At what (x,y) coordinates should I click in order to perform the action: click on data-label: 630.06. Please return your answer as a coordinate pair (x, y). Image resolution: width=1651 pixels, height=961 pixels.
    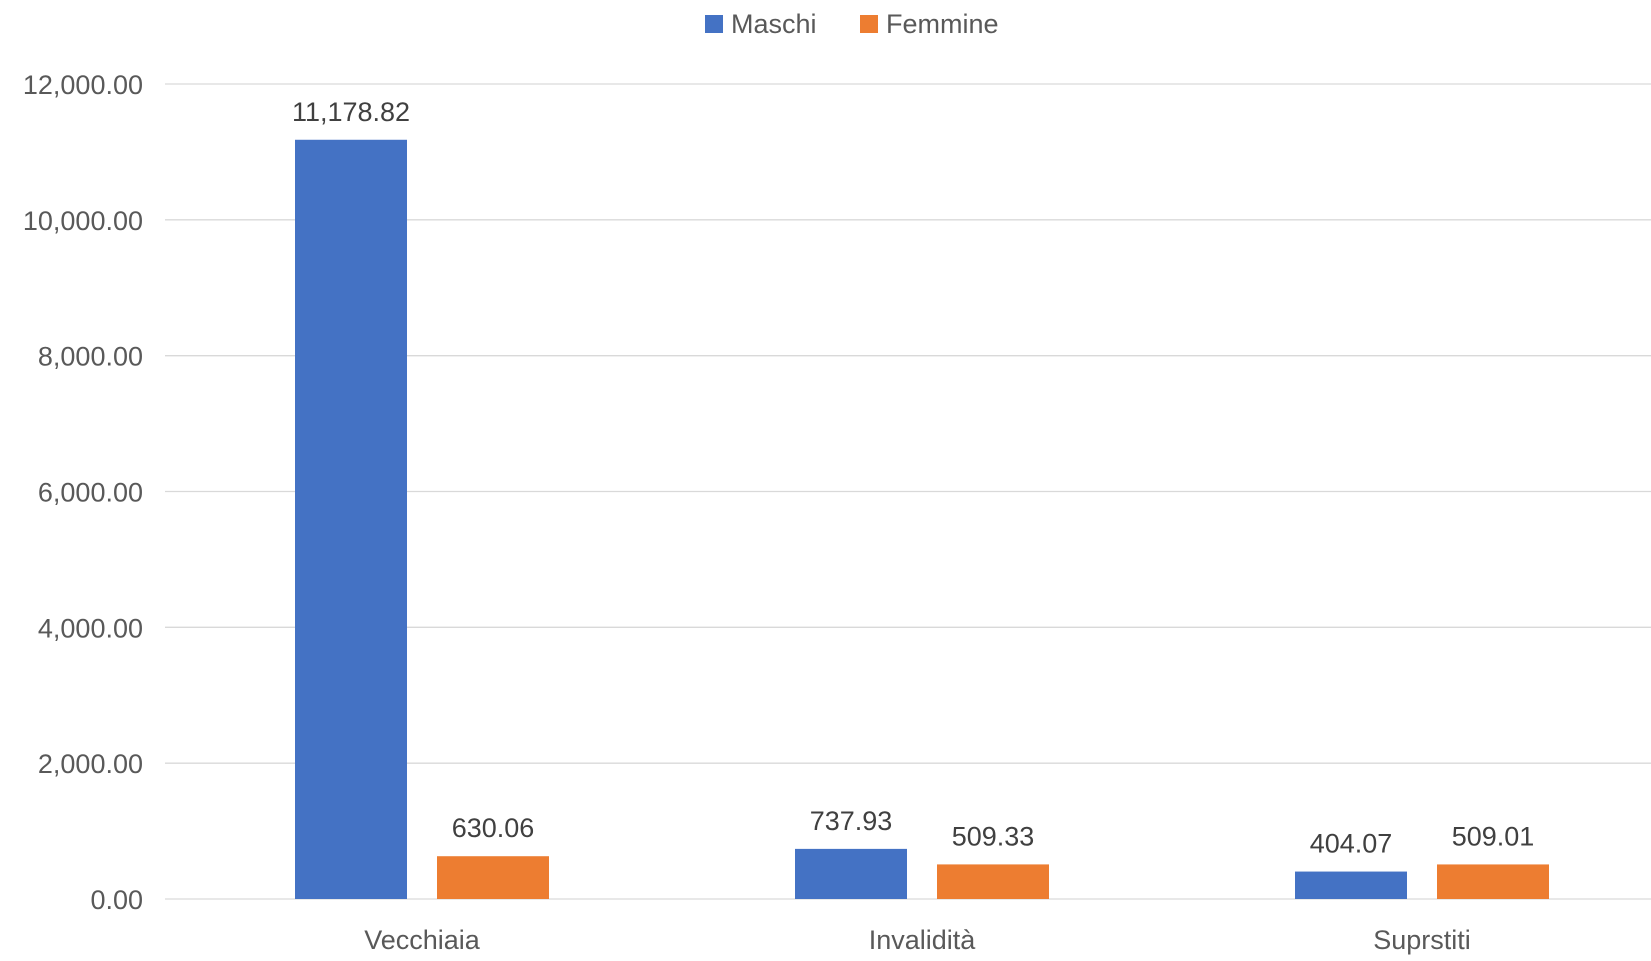
    Looking at the image, I should click on (493, 828).